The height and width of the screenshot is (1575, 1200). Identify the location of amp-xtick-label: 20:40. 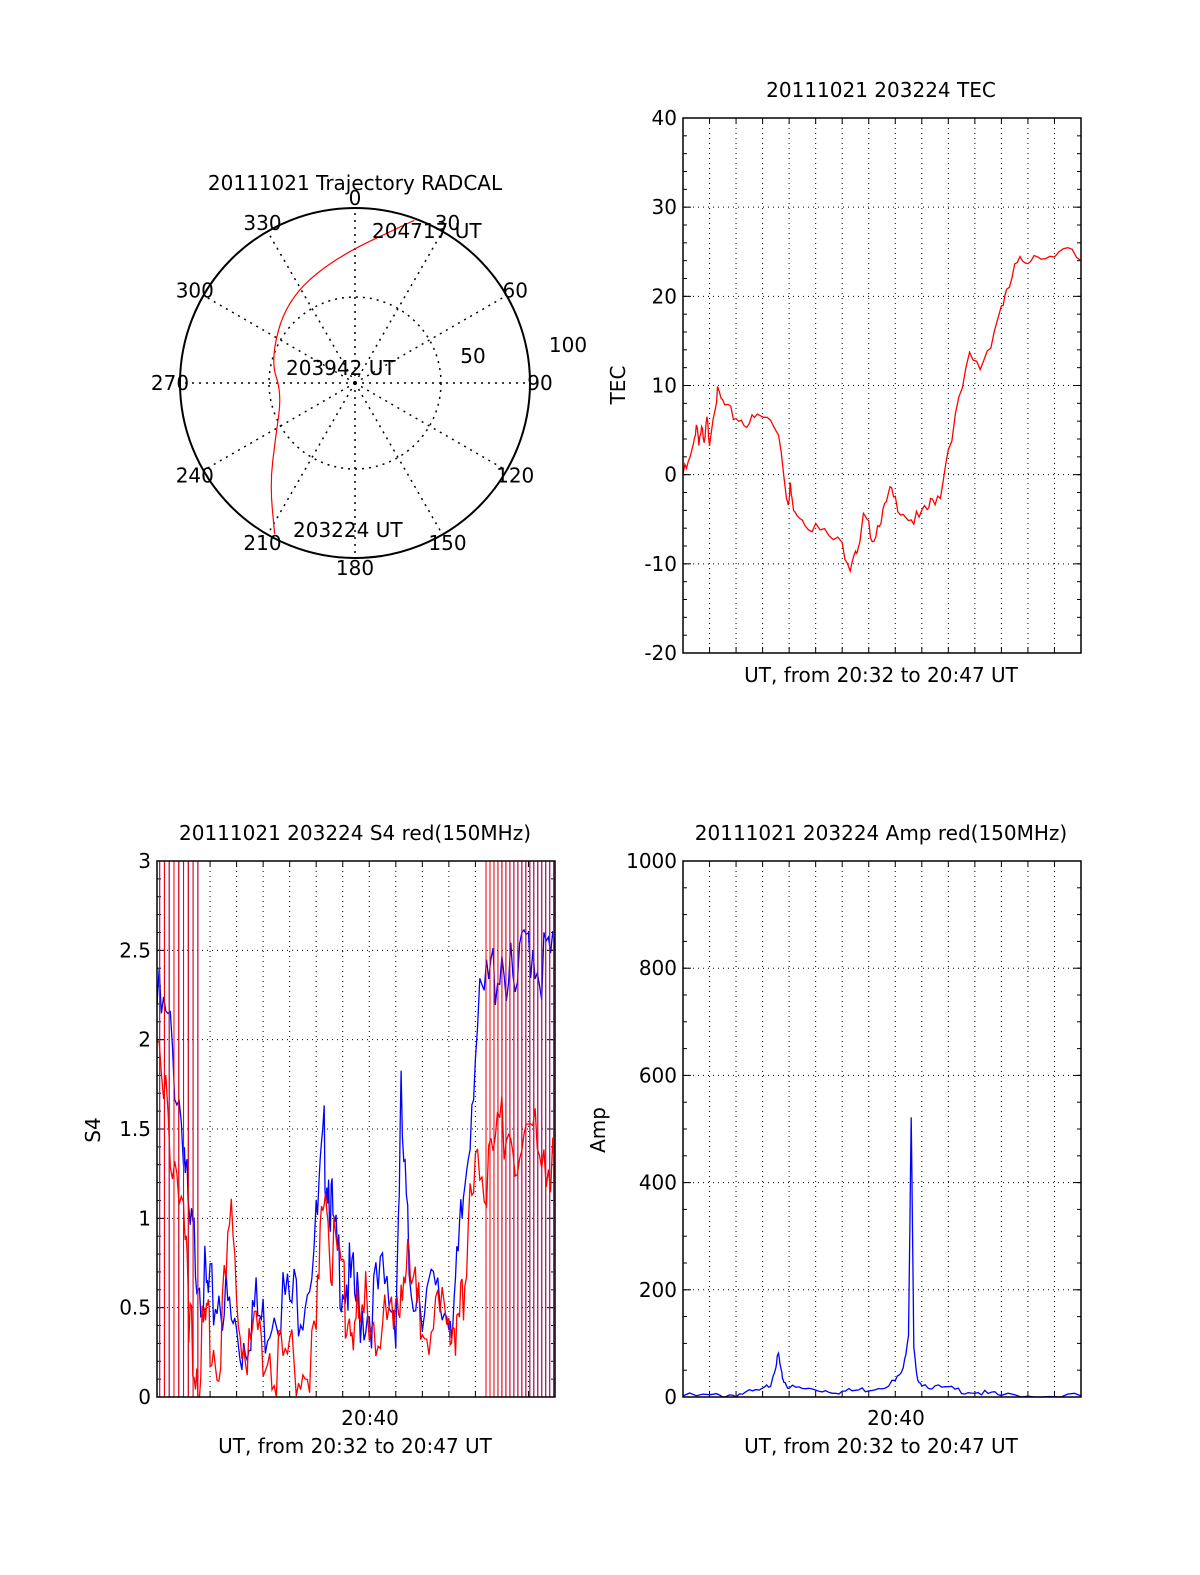
(896, 1418).